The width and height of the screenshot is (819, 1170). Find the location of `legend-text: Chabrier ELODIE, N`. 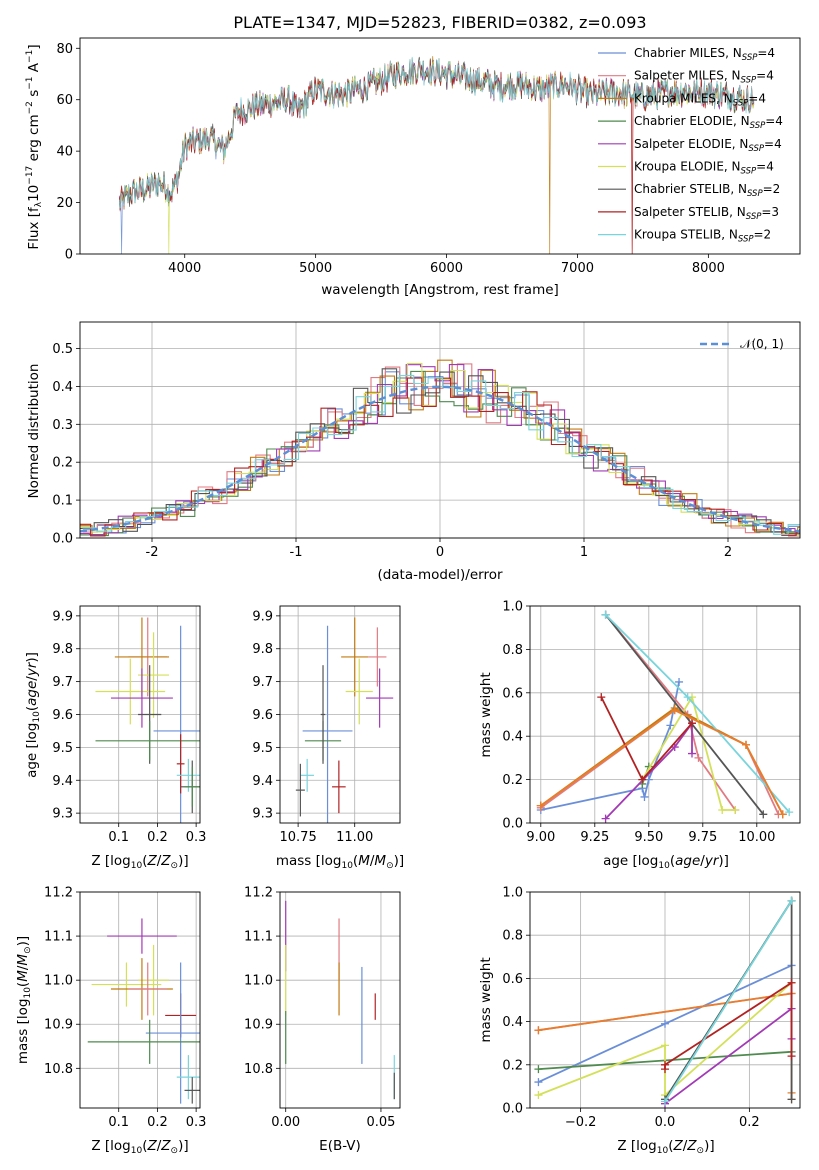

legend-text: Chabrier ELODIE, N is located at coordinates (692, 121).